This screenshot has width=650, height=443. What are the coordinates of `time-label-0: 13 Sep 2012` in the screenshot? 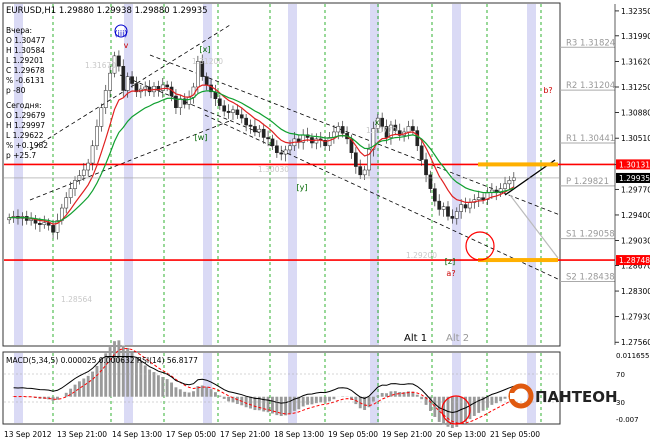 It's located at (28, 434).